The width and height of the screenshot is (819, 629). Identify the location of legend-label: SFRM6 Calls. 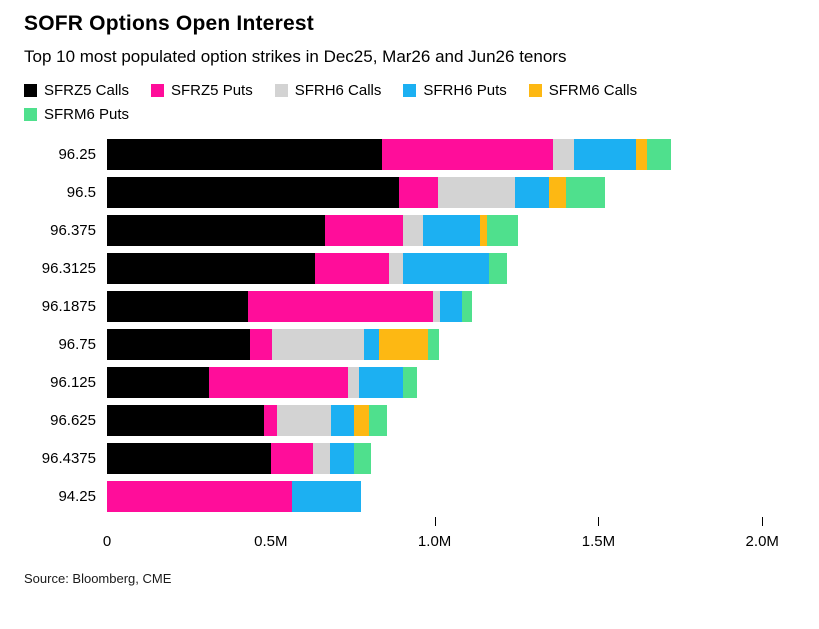
(593, 90).